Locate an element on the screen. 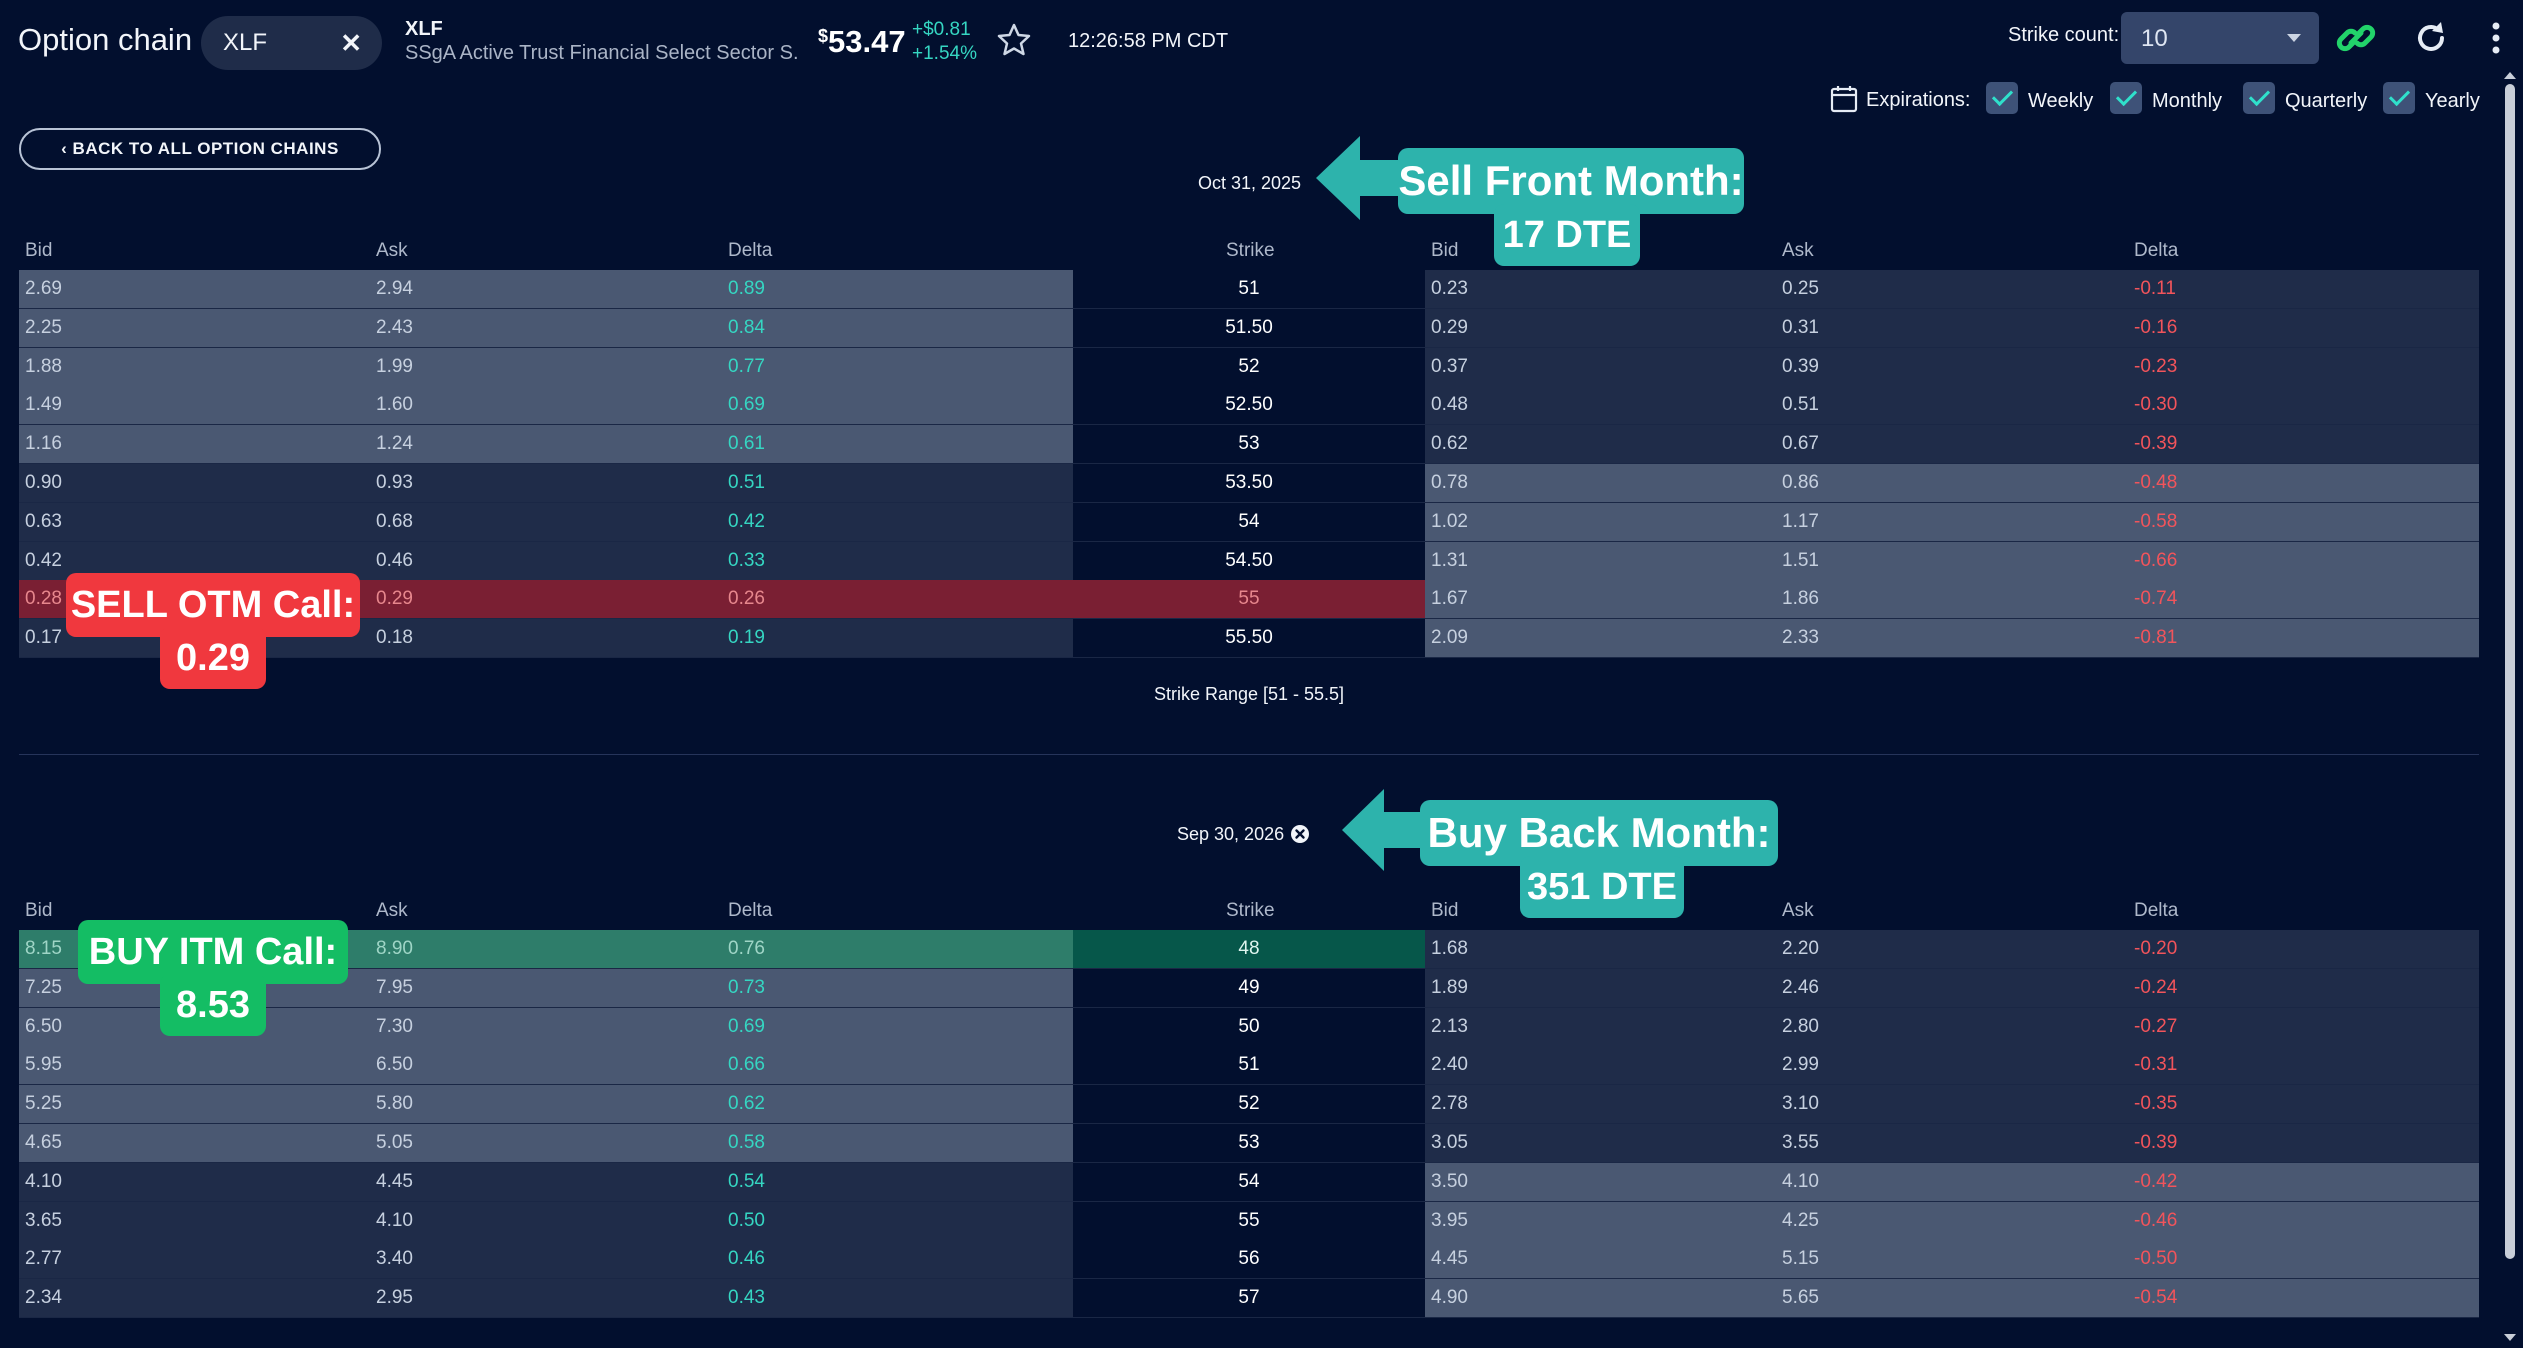 This screenshot has height=1348, width=2523. put-ask-value: 4.25 is located at coordinates (1800, 1220).